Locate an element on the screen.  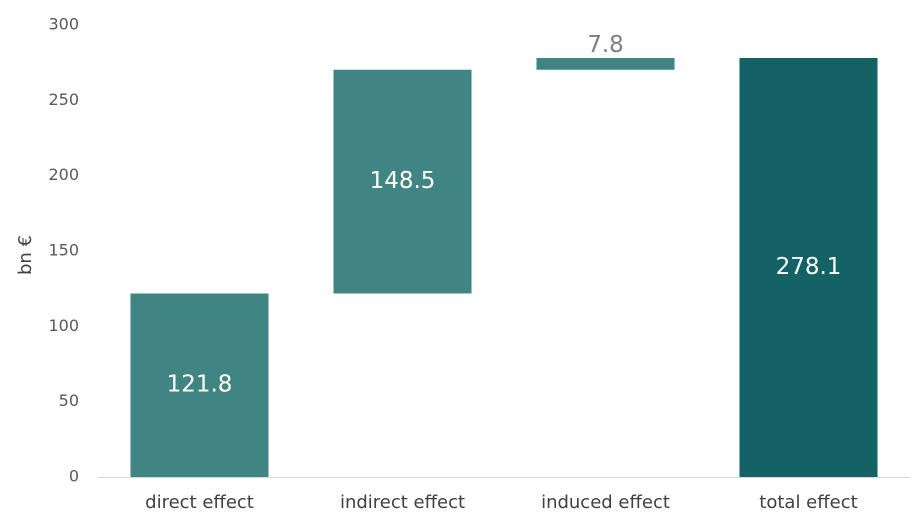
data-label: 148.5 is located at coordinates (403, 181).